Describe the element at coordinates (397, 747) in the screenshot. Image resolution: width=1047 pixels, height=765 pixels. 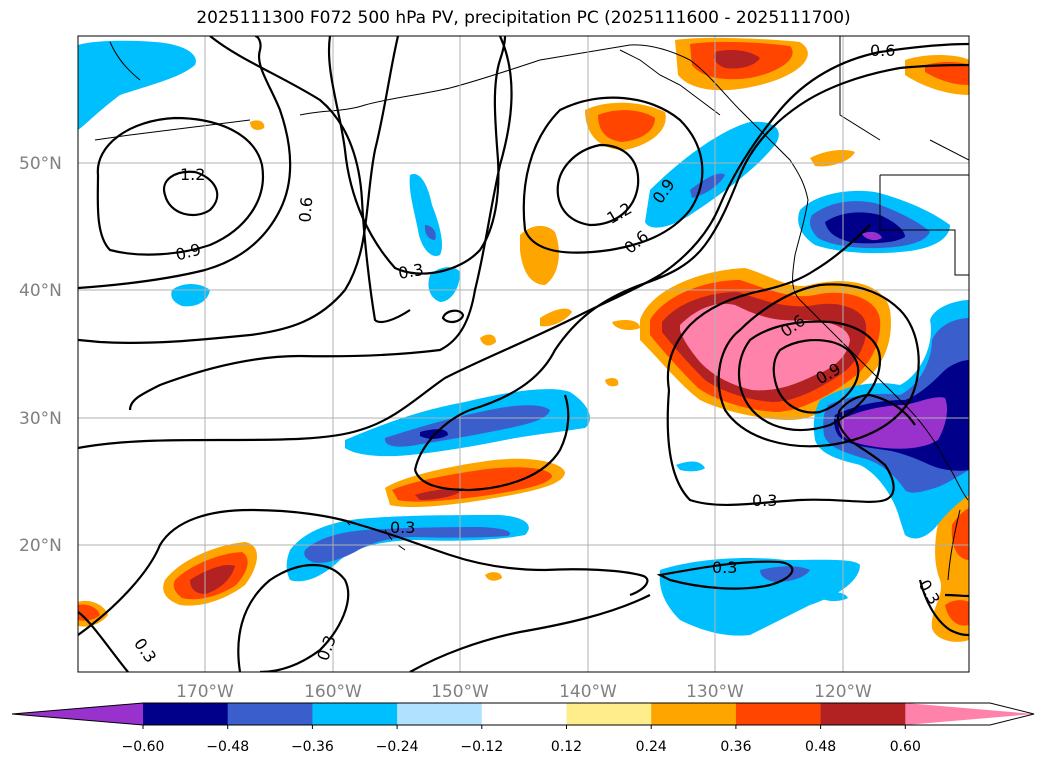
I see `colorbar-tick-label: −0.24` at that location.